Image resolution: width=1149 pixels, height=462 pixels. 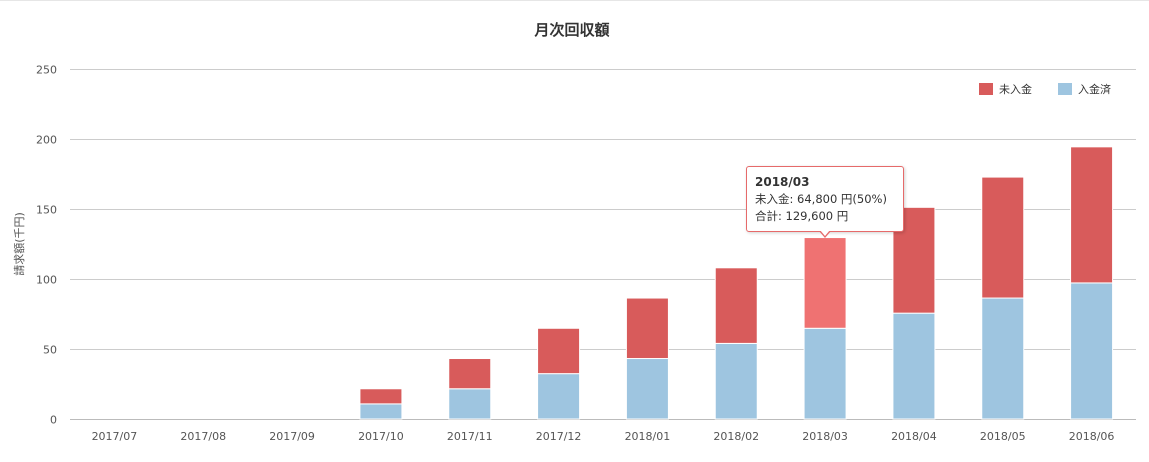 I want to click on x-tick-label: 2017/09, so click(x=292, y=436).